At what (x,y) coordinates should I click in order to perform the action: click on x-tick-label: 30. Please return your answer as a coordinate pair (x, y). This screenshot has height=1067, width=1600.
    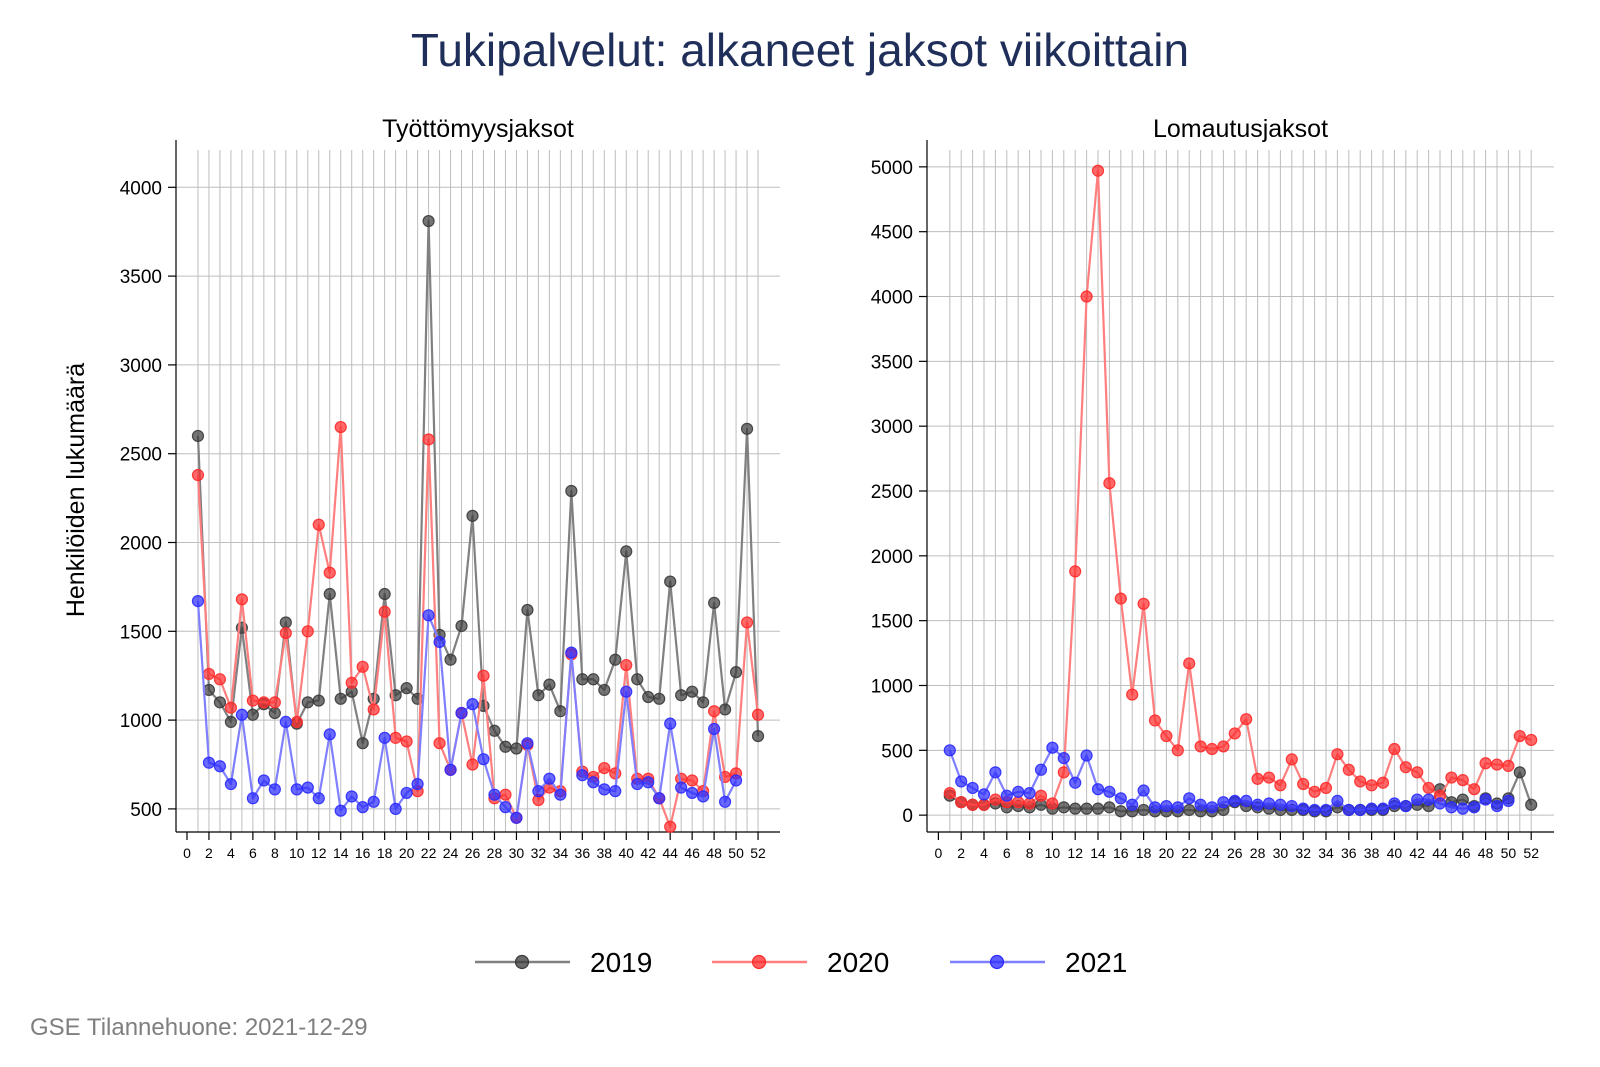
    Looking at the image, I should click on (1281, 853).